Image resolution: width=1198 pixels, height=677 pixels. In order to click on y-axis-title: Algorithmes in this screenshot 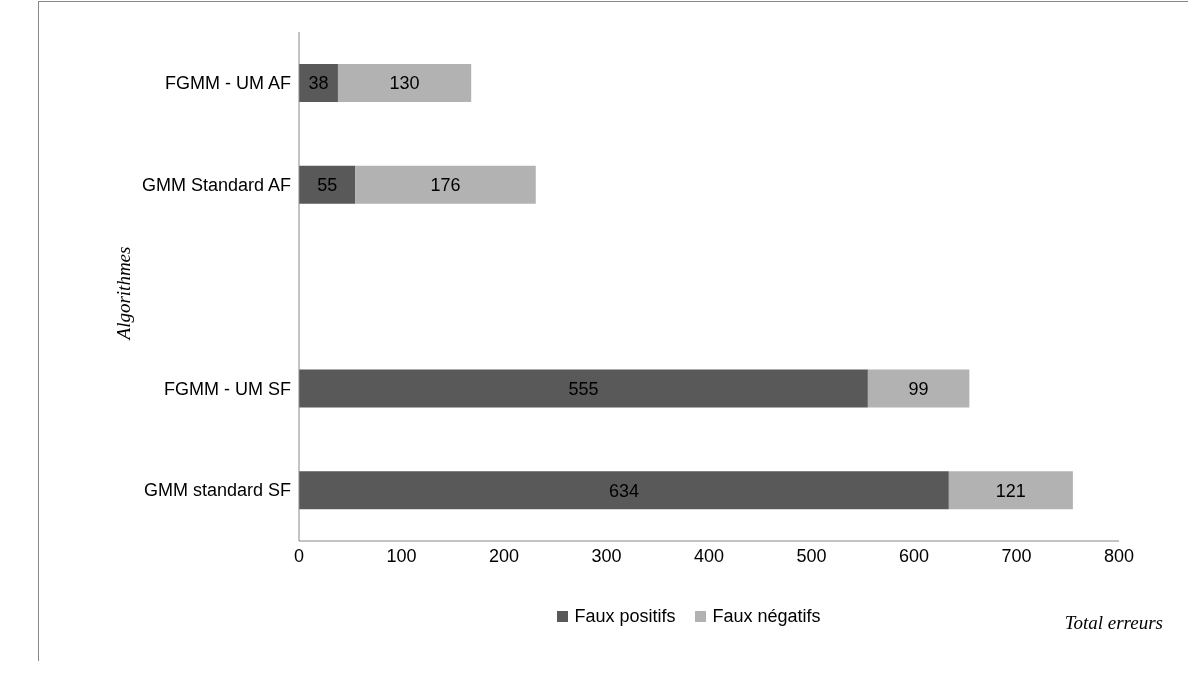, I will do `click(124, 294)`.